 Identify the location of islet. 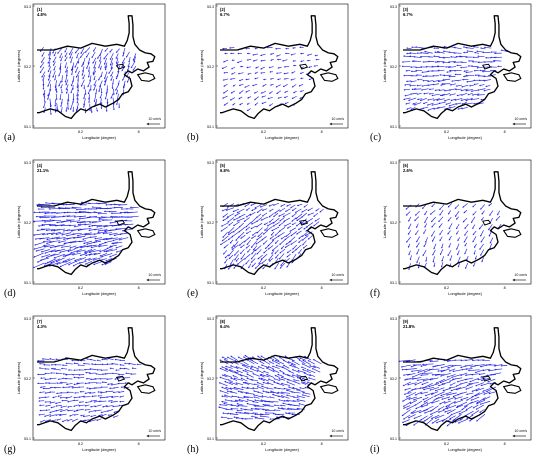
(121, 222).